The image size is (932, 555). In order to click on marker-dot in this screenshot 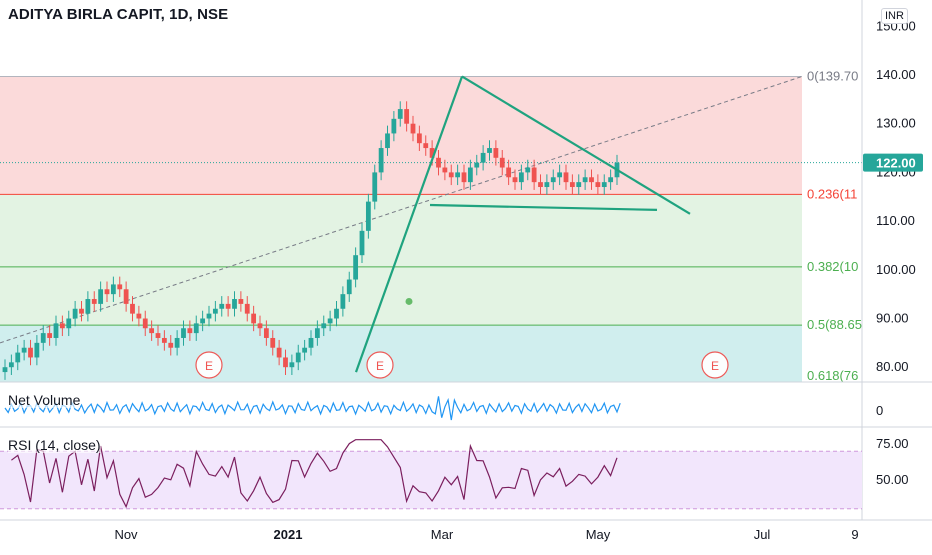, I will do `click(409, 301)`.